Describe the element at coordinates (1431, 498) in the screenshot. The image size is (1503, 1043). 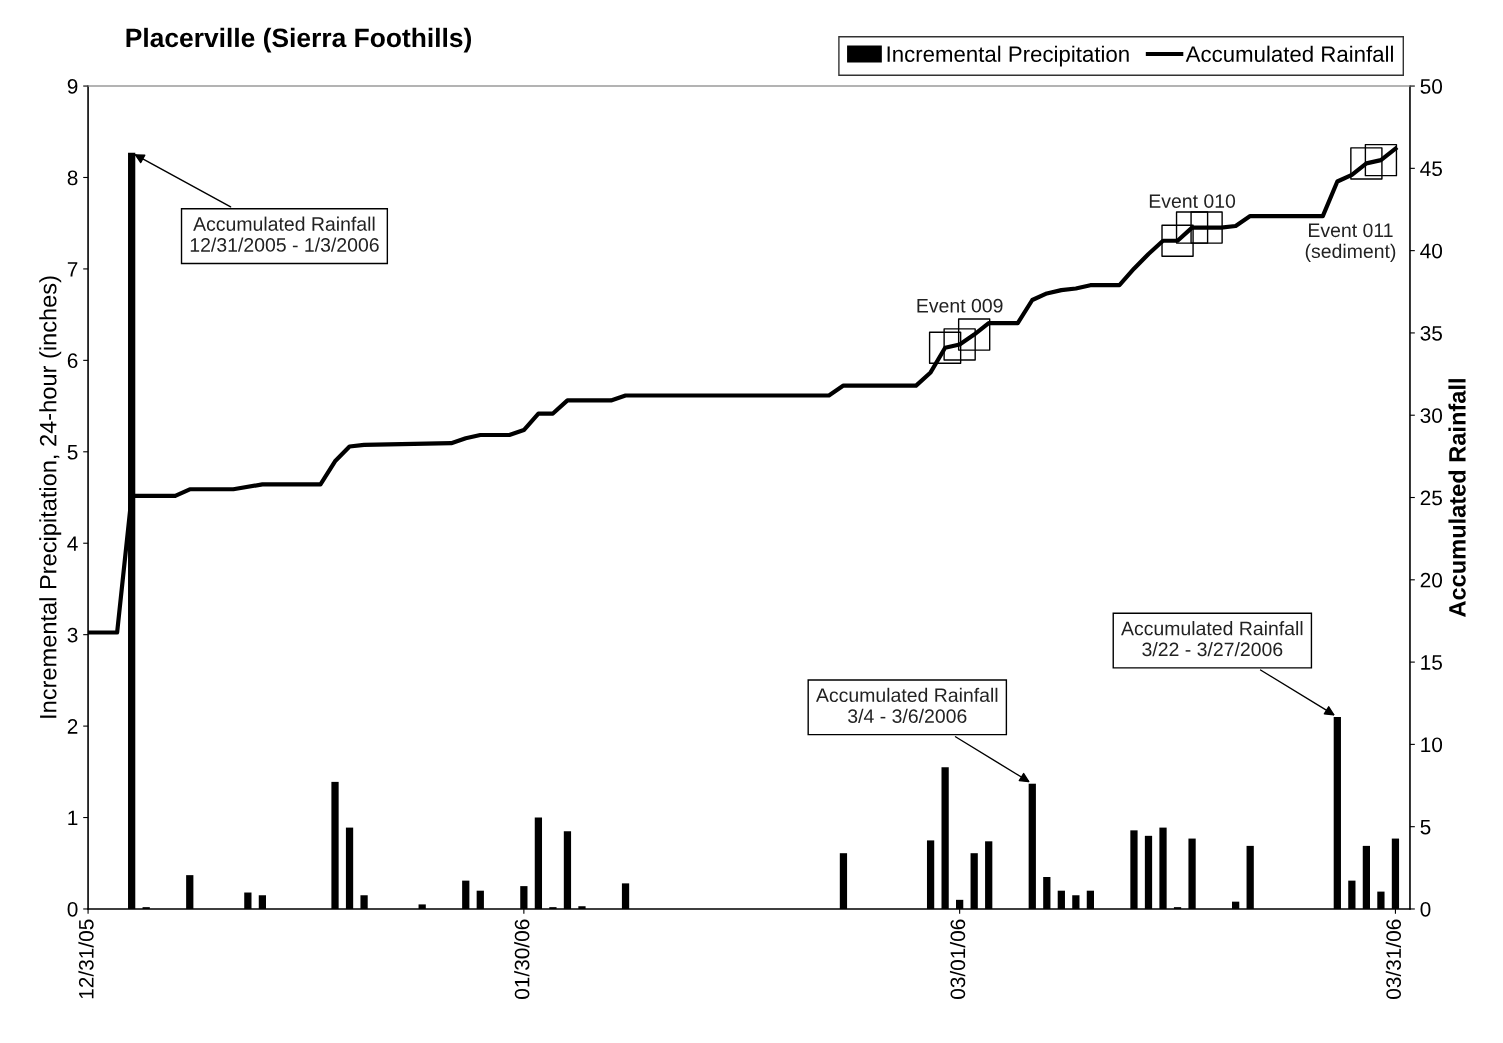
I see `y2-tick-label: 25` at that location.